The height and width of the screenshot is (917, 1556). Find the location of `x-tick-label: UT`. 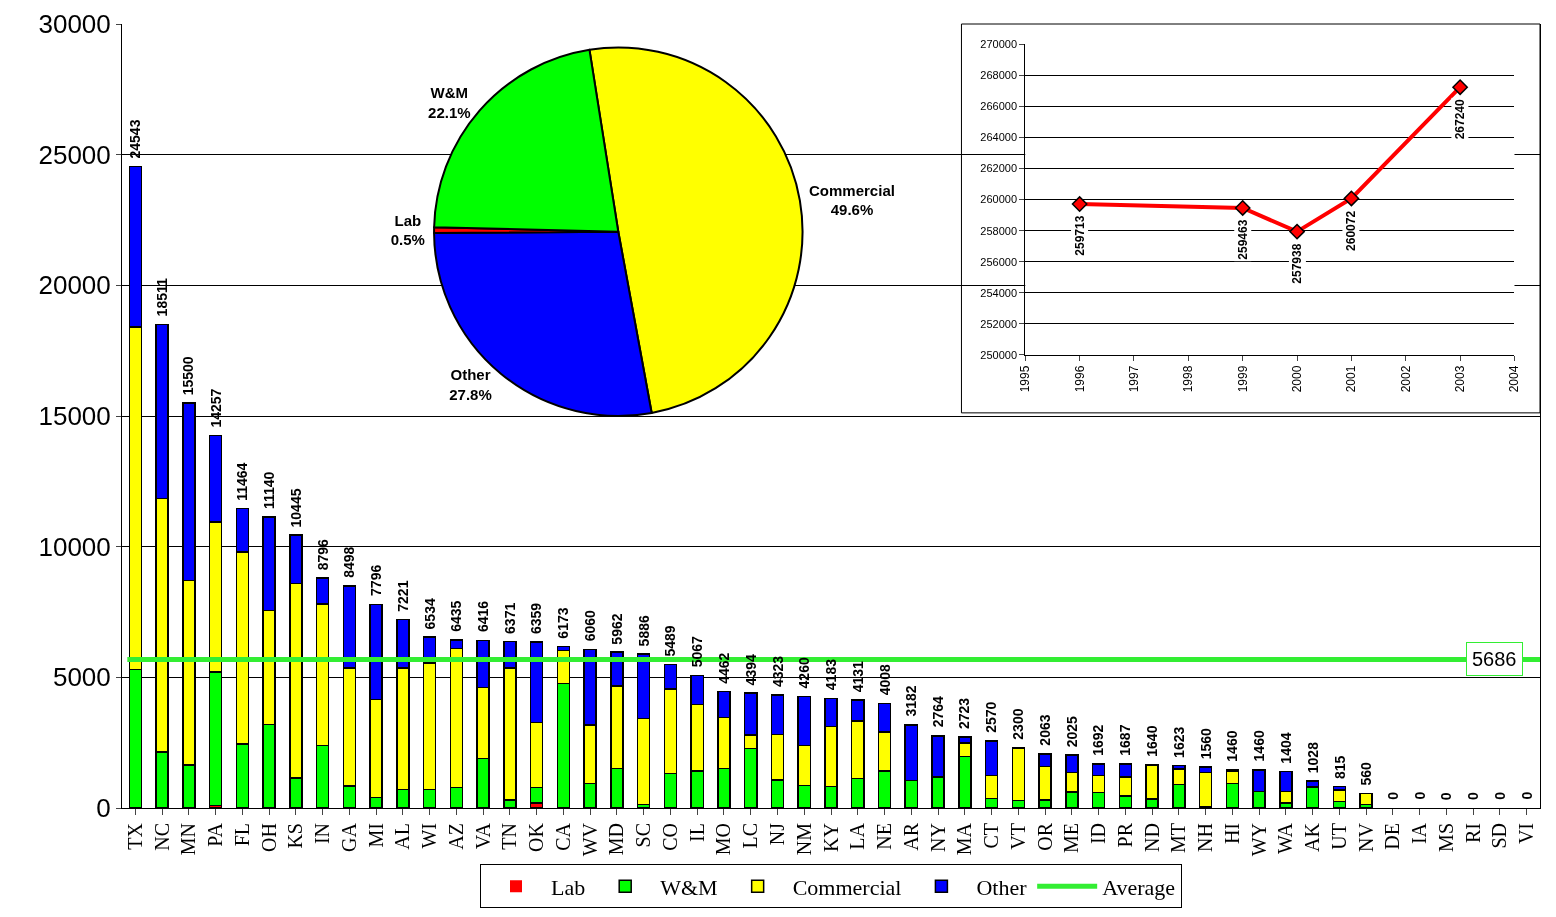

x-tick-label: UT is located at coordinates (1338, 836).